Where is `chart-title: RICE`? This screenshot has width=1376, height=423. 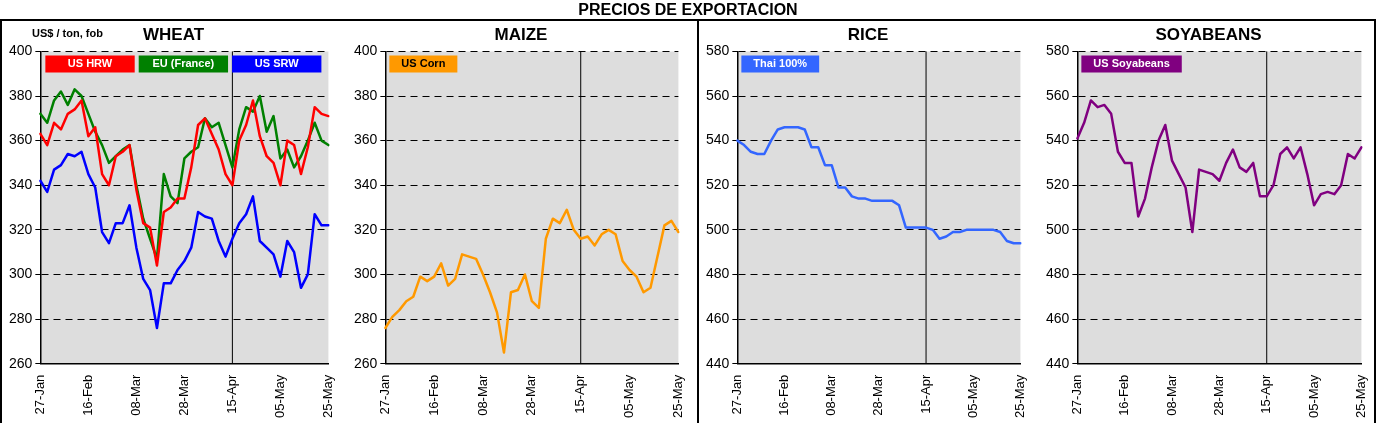 chart-title: RICE is located at coordinates (868, 34).